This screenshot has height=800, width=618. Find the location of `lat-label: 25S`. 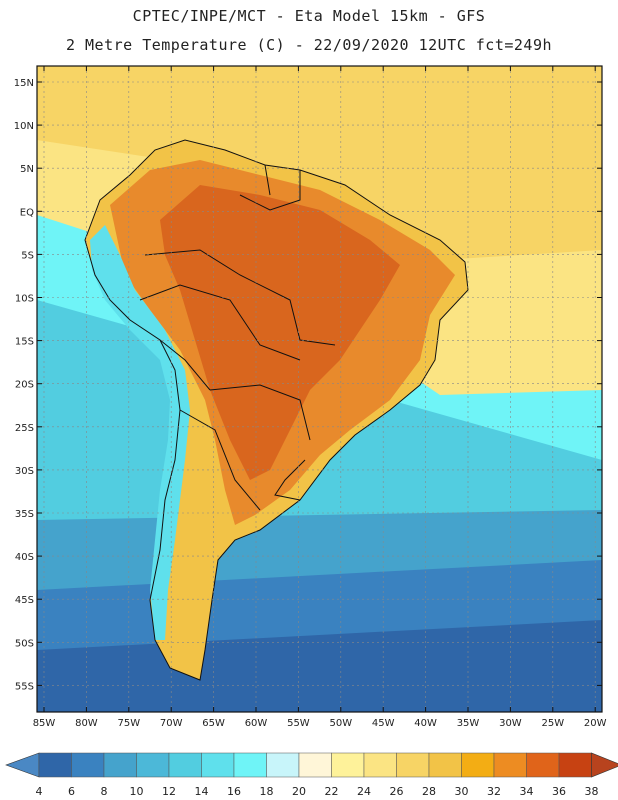

lat-label: 25S is located at coordinates (24, 428).